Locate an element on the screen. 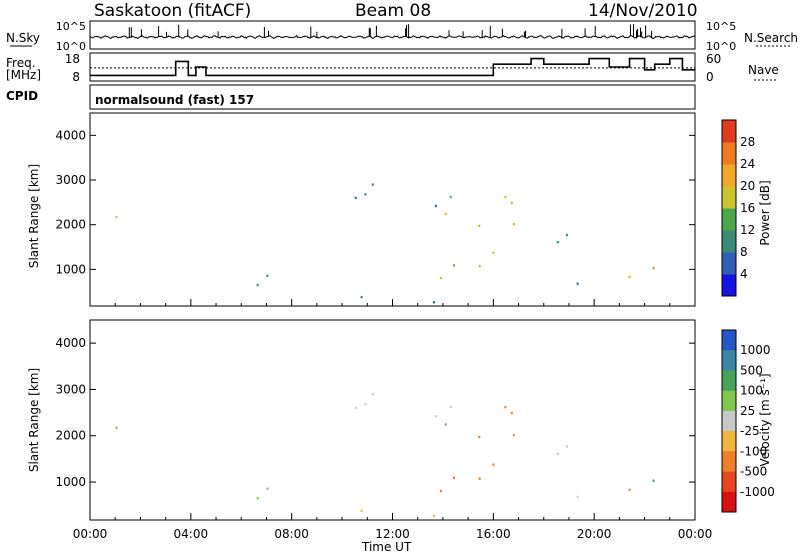 The width and height of the screenshot is (800, 554). nave-label: Nave is located at coordinates (763, 70).